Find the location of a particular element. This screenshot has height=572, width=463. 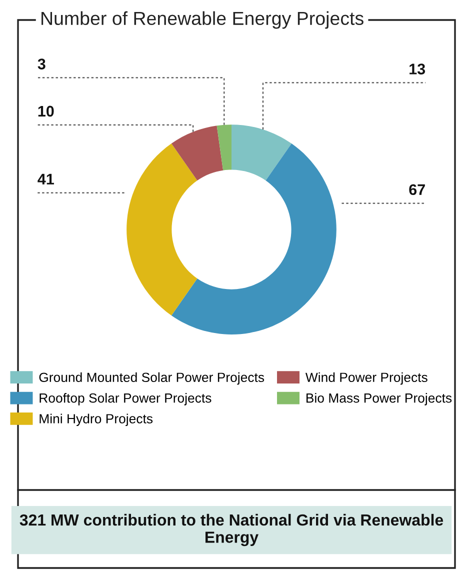

data-label: 13 is located at coordinates (418, 69).